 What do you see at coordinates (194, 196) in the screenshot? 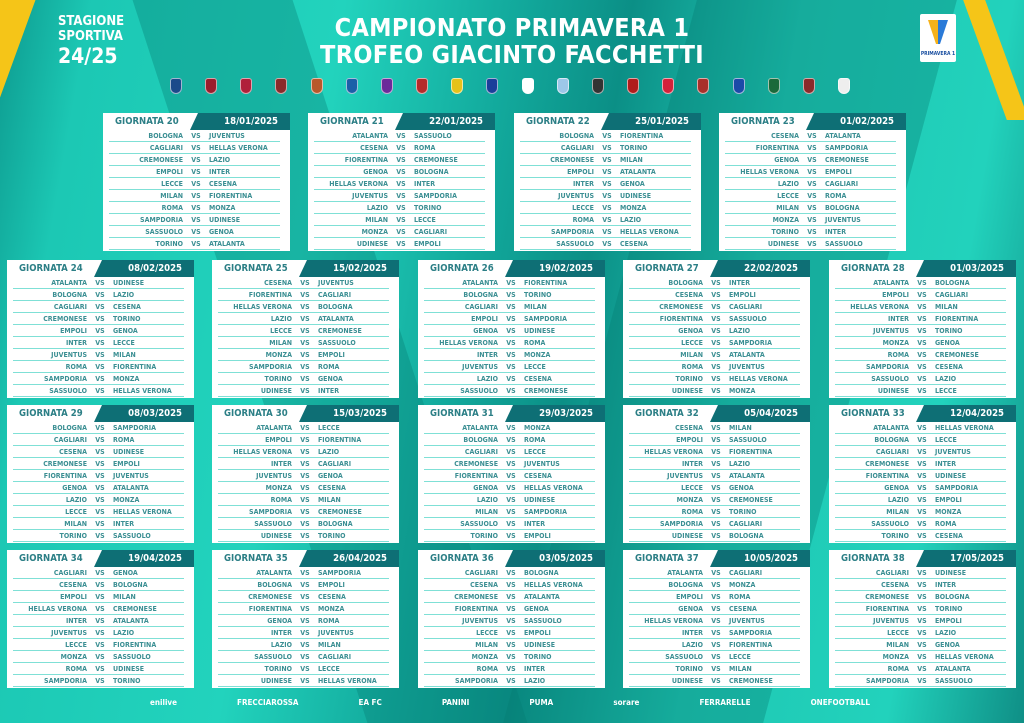
I see `match-row: MILAN VS FIORENTINA` at bounding box center [194, 196].